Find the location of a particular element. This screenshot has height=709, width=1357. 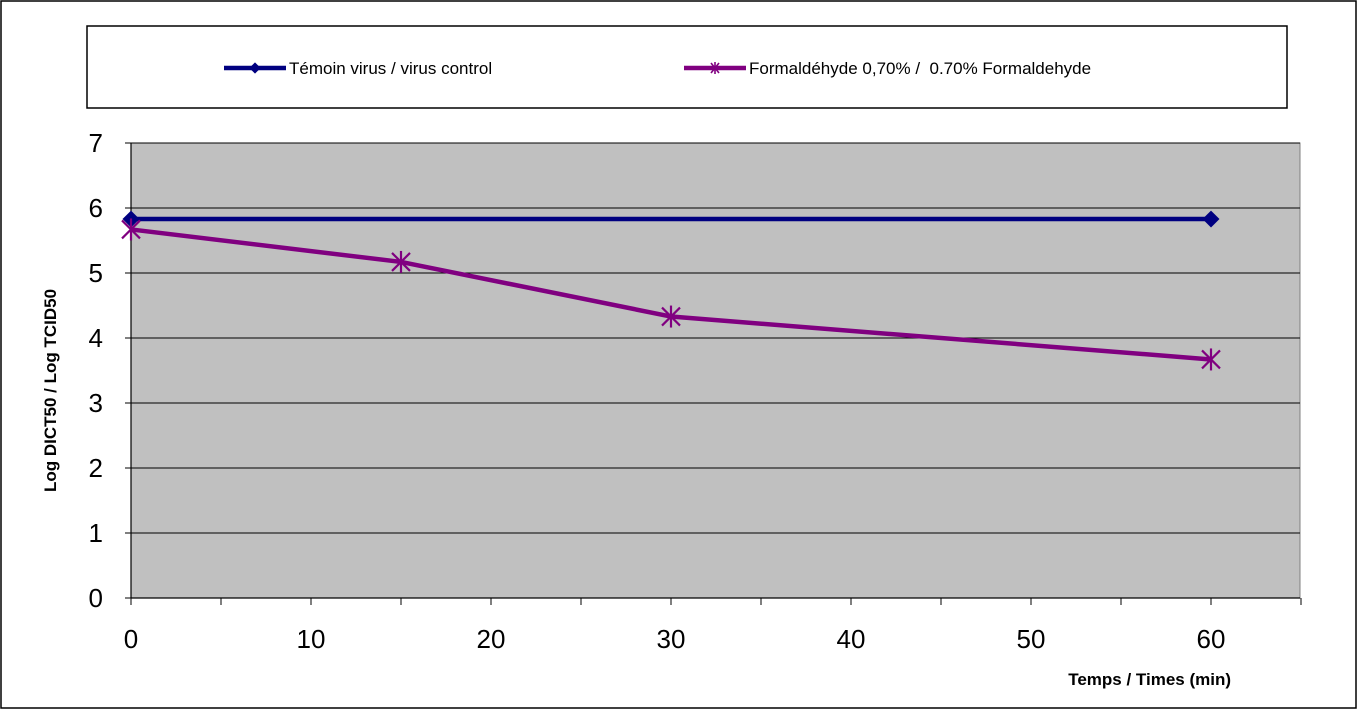

y-tick-label-7: 7 is located at coordinates (96, 143).